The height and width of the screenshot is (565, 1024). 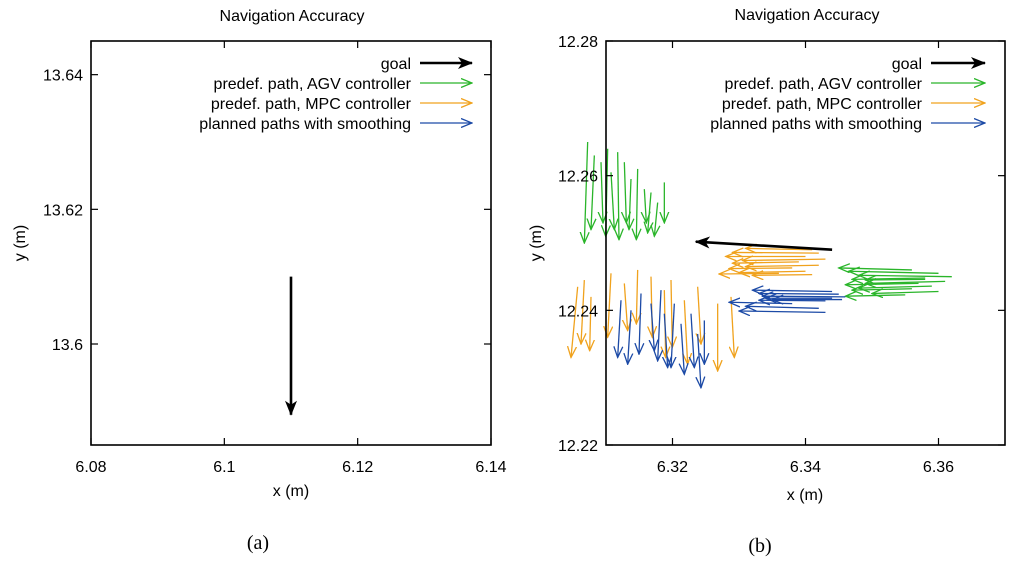 I want to click on y-tick-label: 12.26, so click(x=578, y=177).